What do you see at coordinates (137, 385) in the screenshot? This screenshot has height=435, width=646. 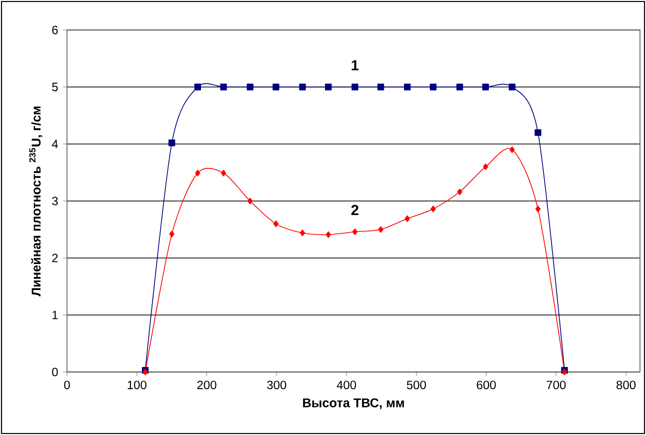 I see `x-tick-label: 100` at bounding box center [137, 385].